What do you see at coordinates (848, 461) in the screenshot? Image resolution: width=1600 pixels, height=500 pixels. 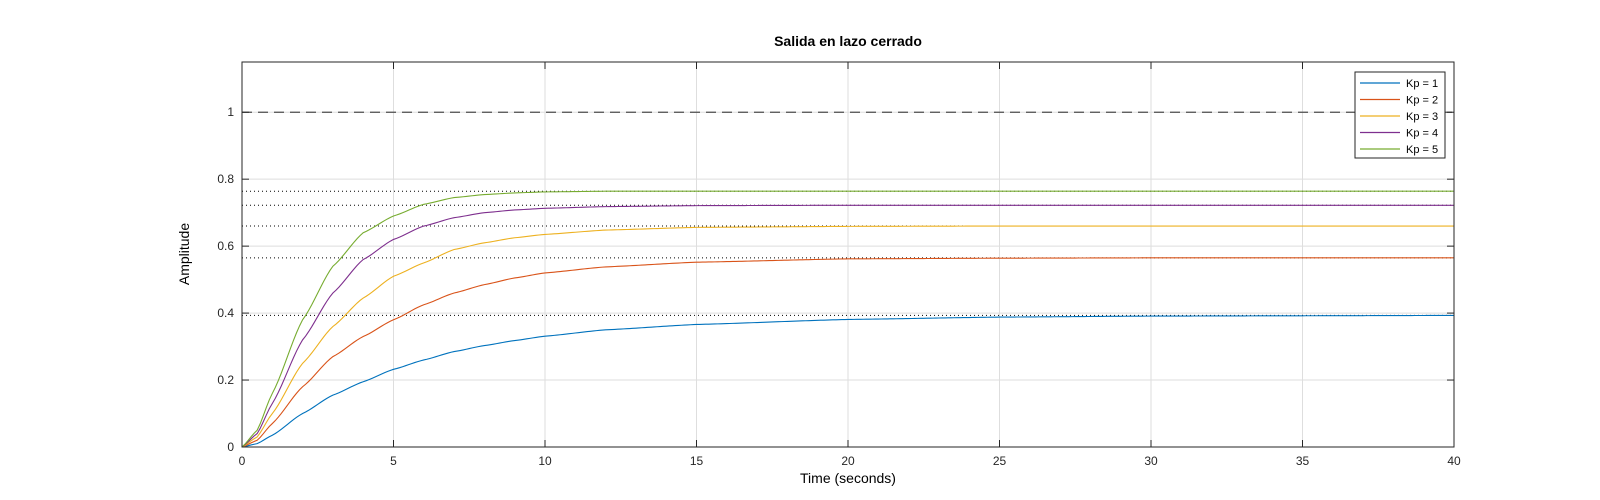 I see `x-tick-label: 20` at bounding box center [848, 461].